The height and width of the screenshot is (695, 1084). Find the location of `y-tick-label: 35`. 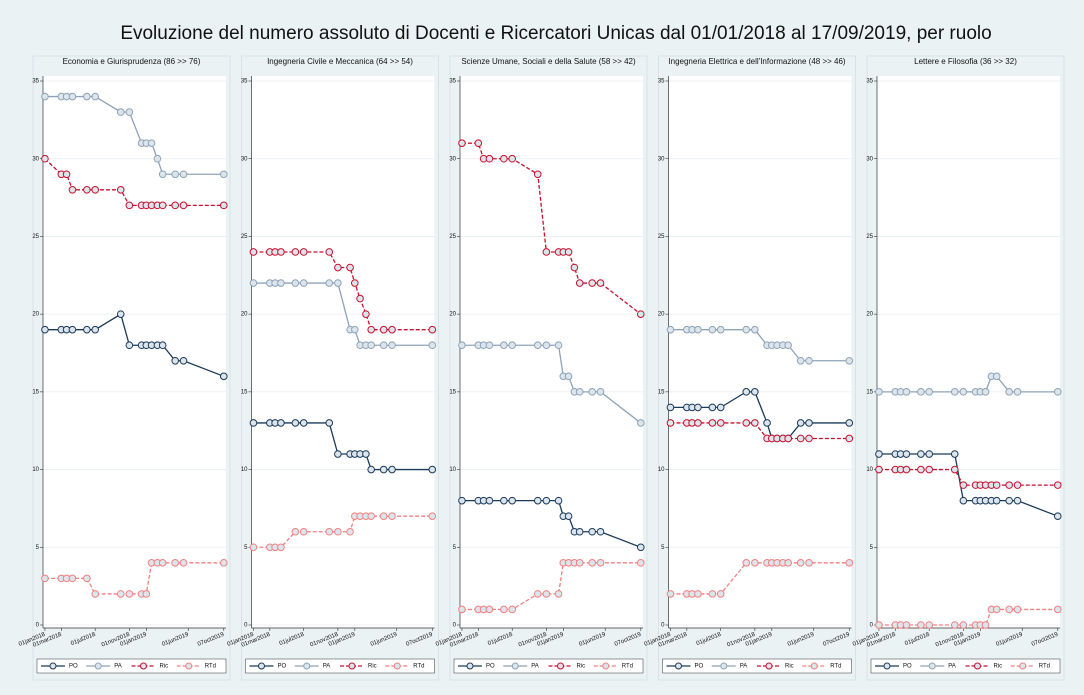

y-tick-label: 35 is located at coordinates (869, 82).